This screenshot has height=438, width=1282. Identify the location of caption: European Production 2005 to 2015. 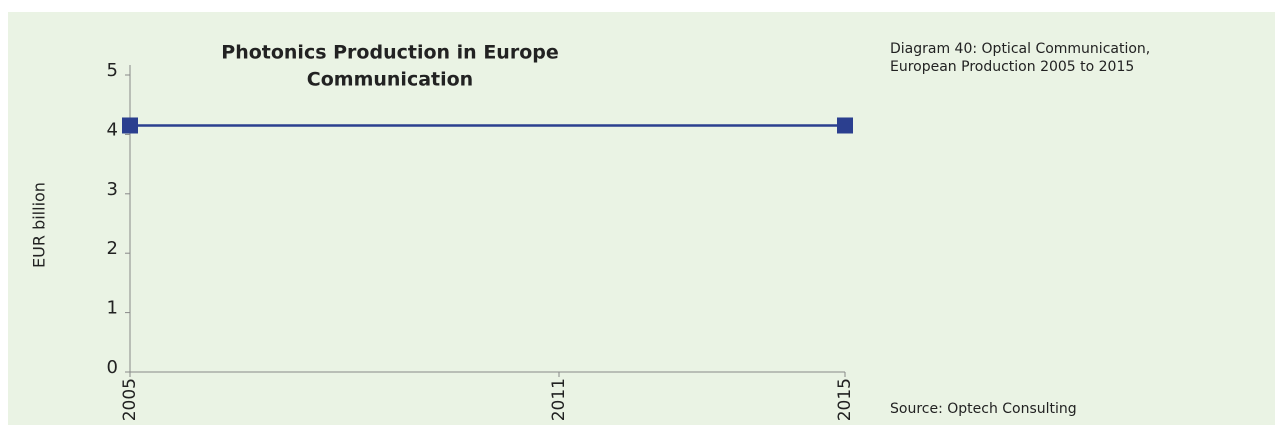
(1012, 67).